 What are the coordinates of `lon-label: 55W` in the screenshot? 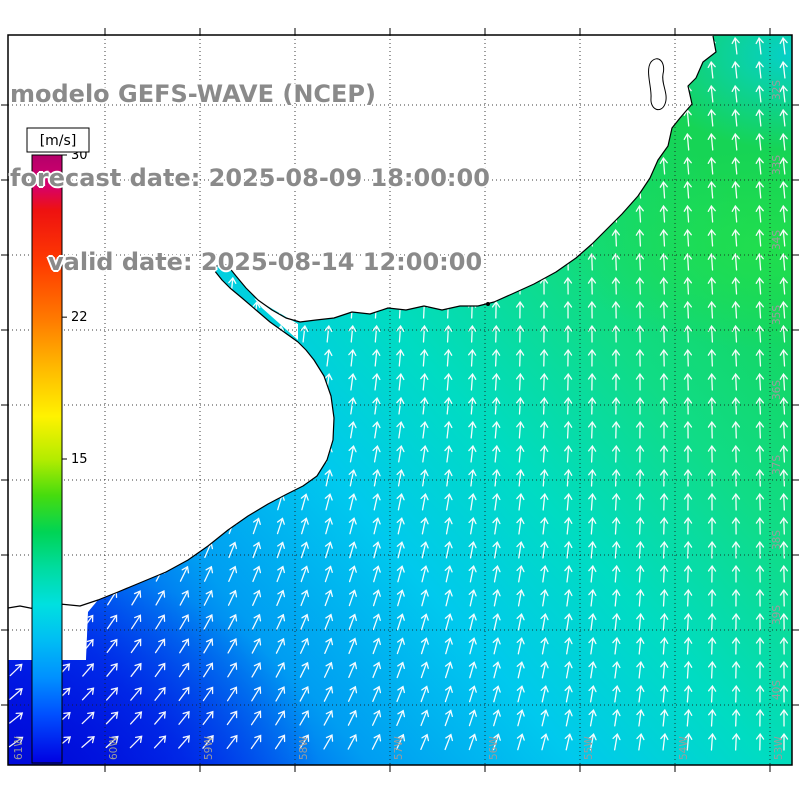 It's located at (589, 748).